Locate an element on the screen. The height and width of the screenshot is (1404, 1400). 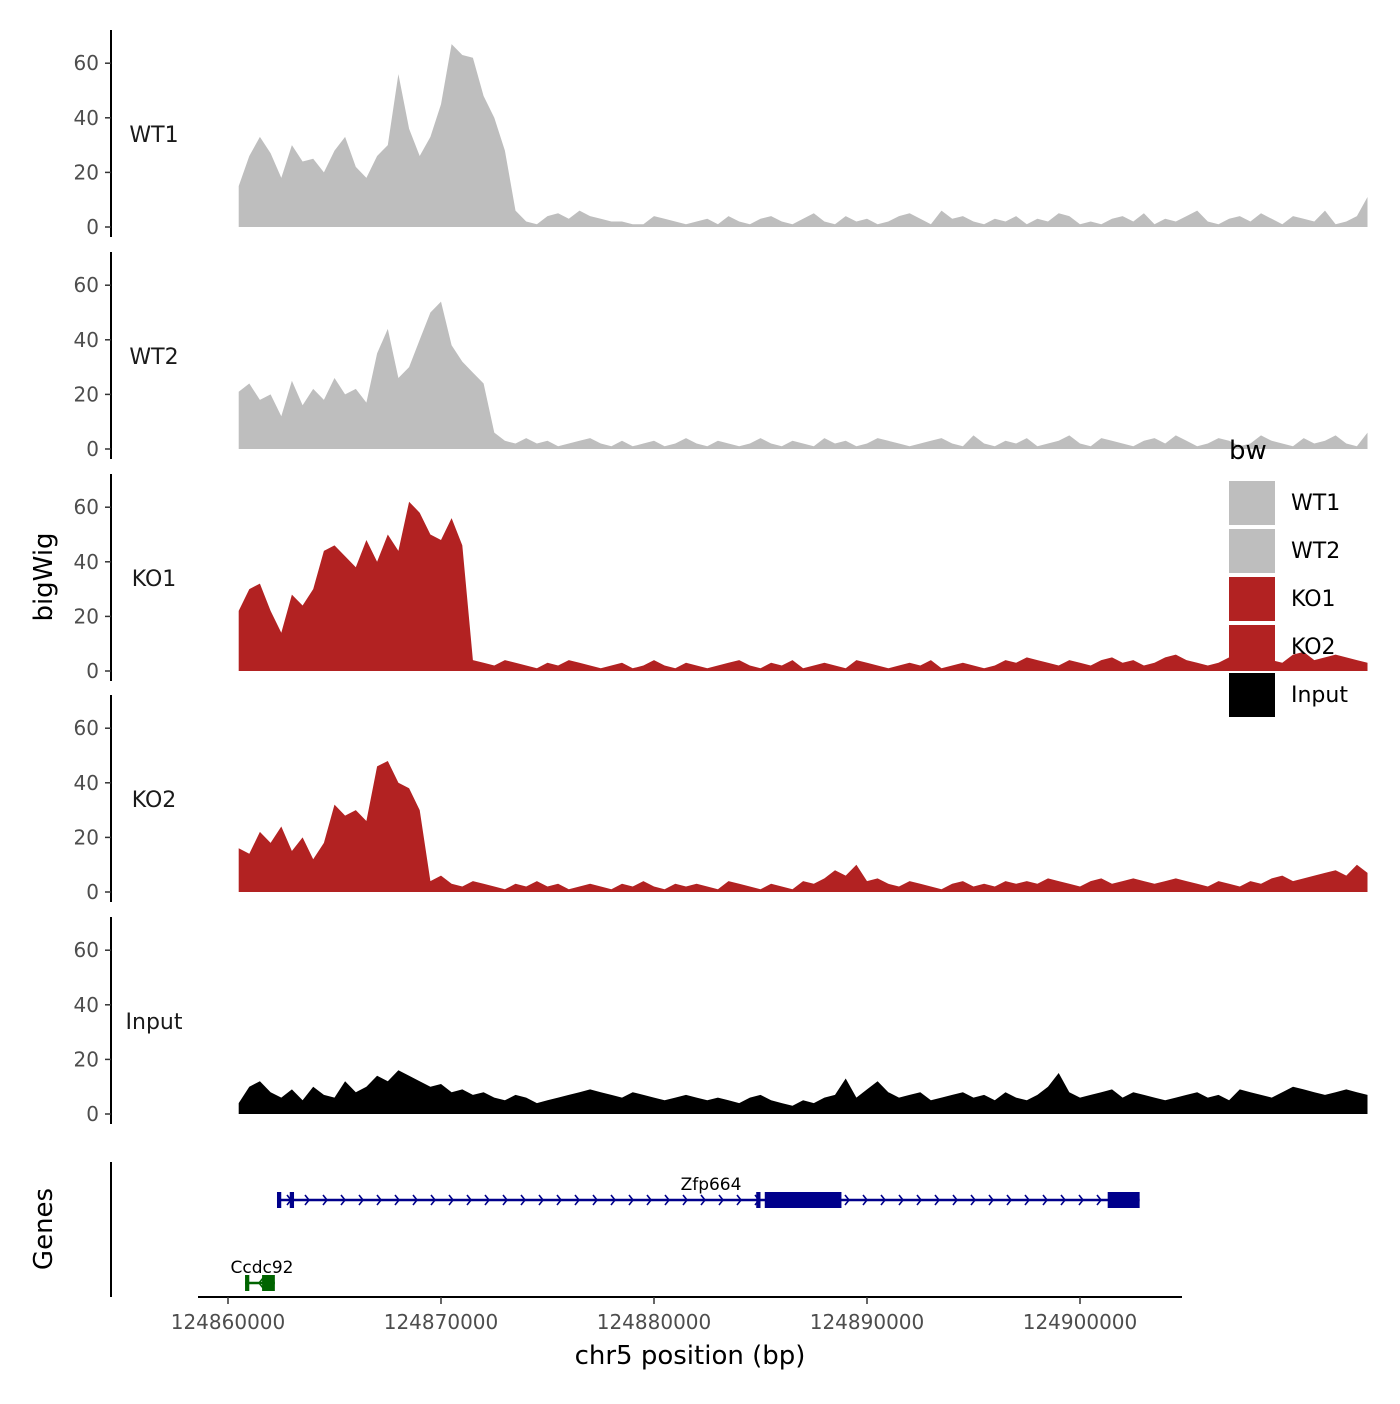
gene-label-zfp664: Zfp664 is located at coordinates (711, 1185).